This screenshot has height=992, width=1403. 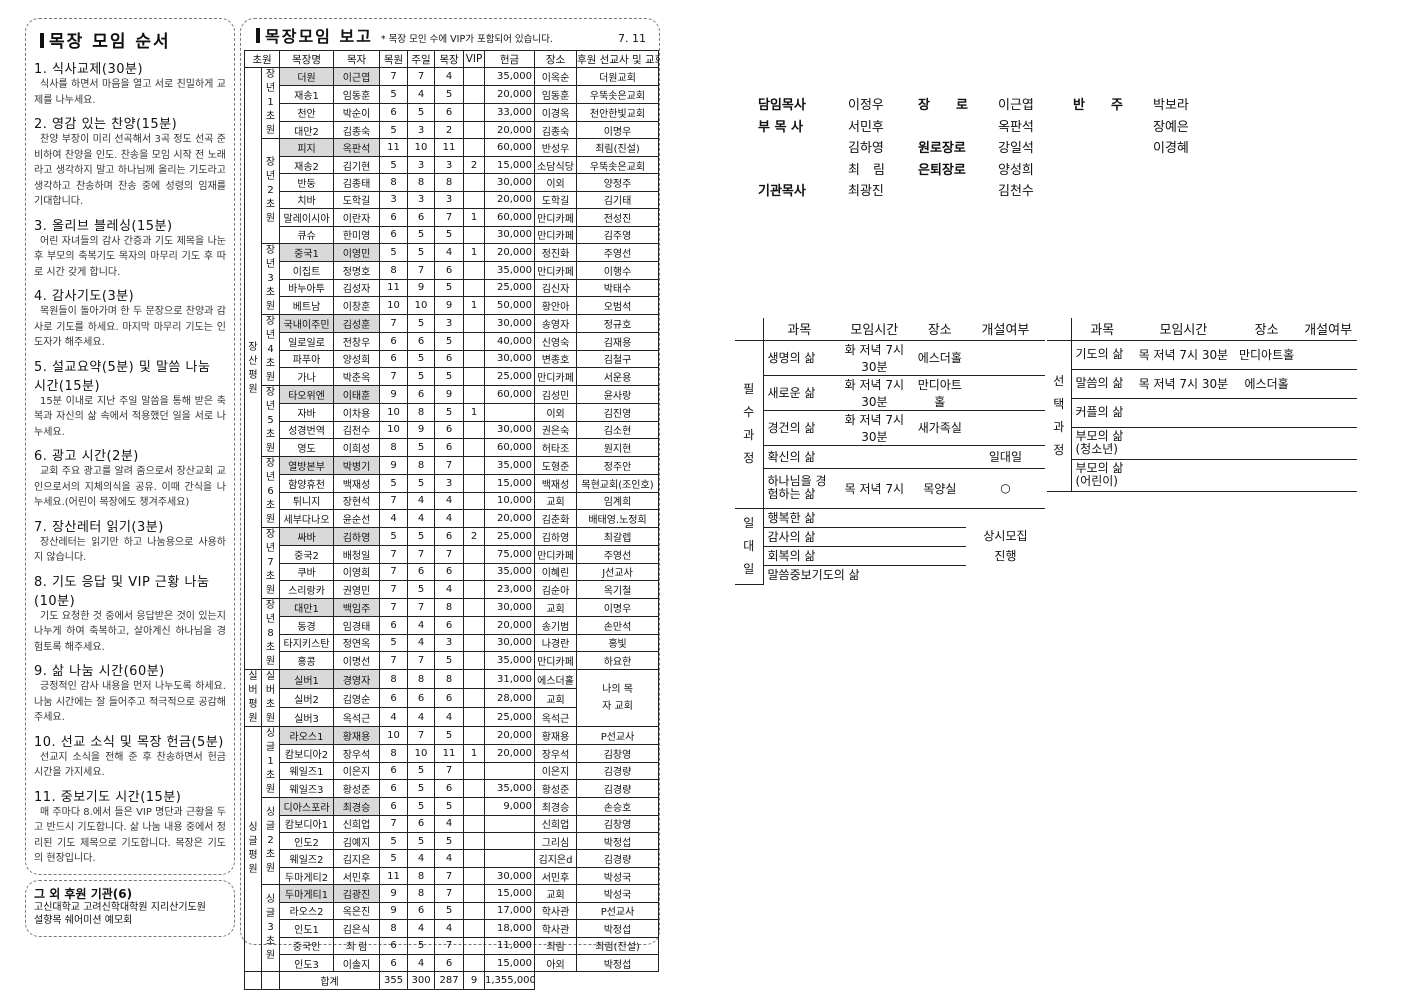 I want to click on leader-name: 김하영, so click(x=357, y=536).